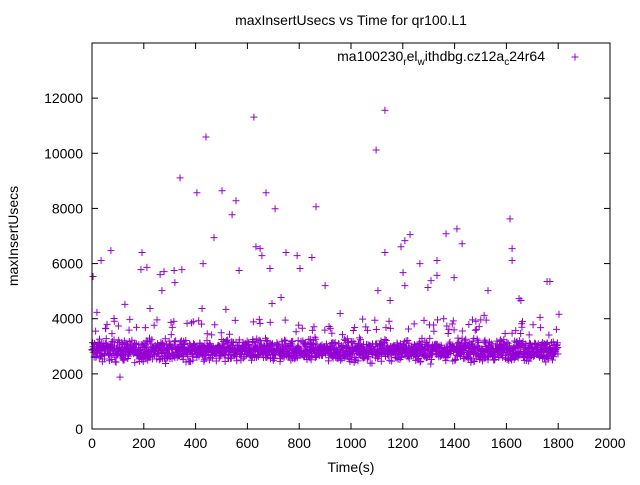 The width and height of the screenshot is (640, 485). What do you see at coordinates (454, 443) in the screenshot?
I see `x-tick-label: 1400` at bounding box center [454, 443].